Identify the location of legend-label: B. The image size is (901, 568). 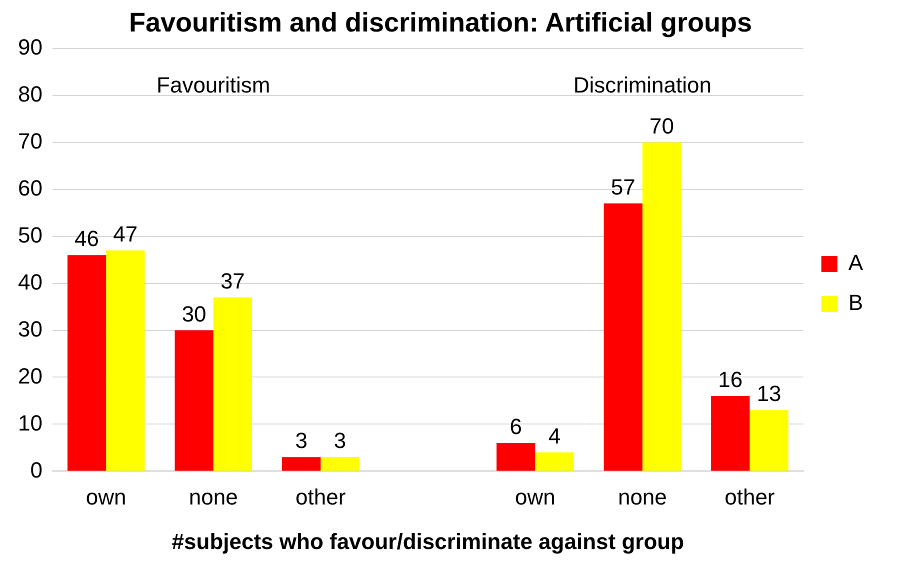
(856, 303).